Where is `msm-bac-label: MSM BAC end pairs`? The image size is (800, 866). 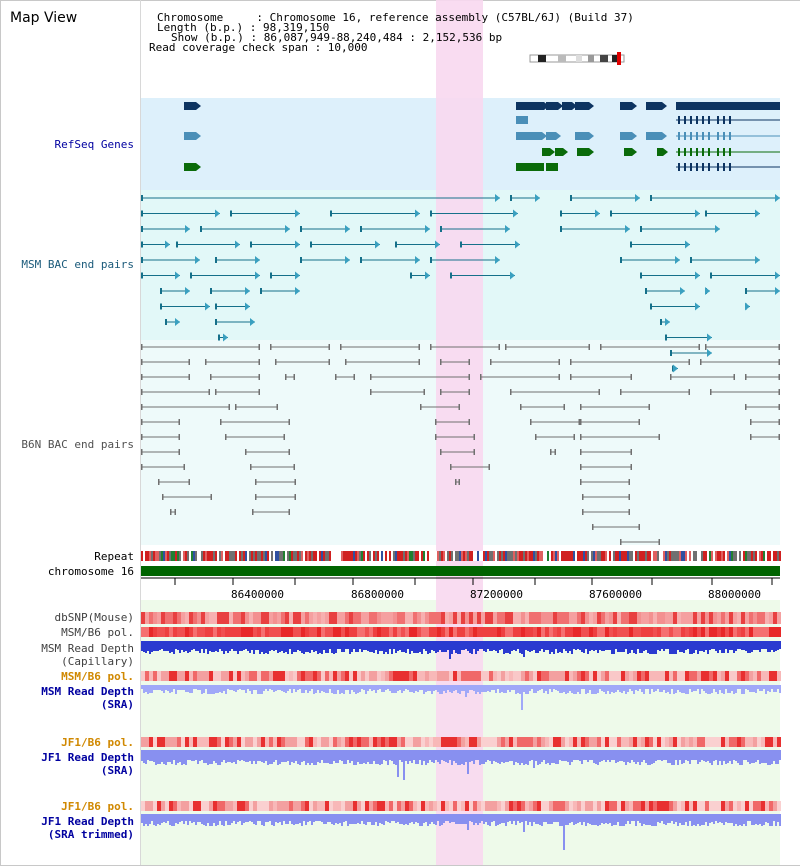 msm-bac-label: MSM BAC end pairs is located at coordinates (77, 264).